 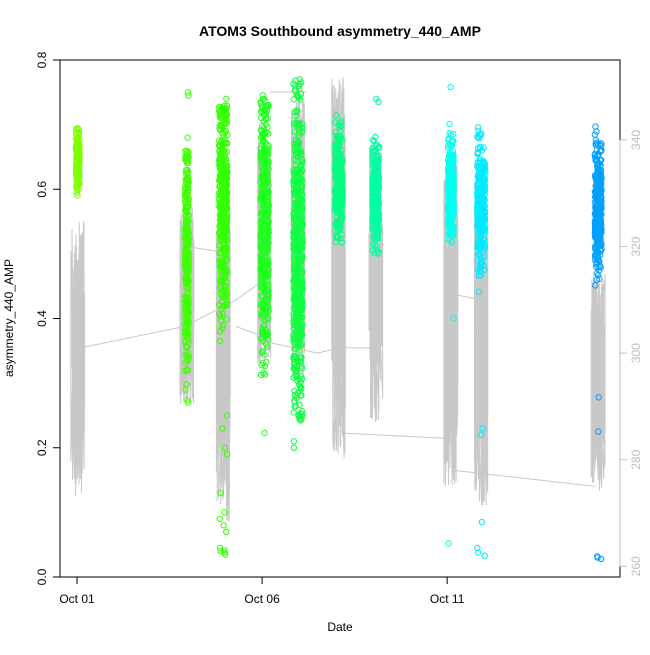 I want to click on y-tick-label: 0.6, so click(x=42, y=189).